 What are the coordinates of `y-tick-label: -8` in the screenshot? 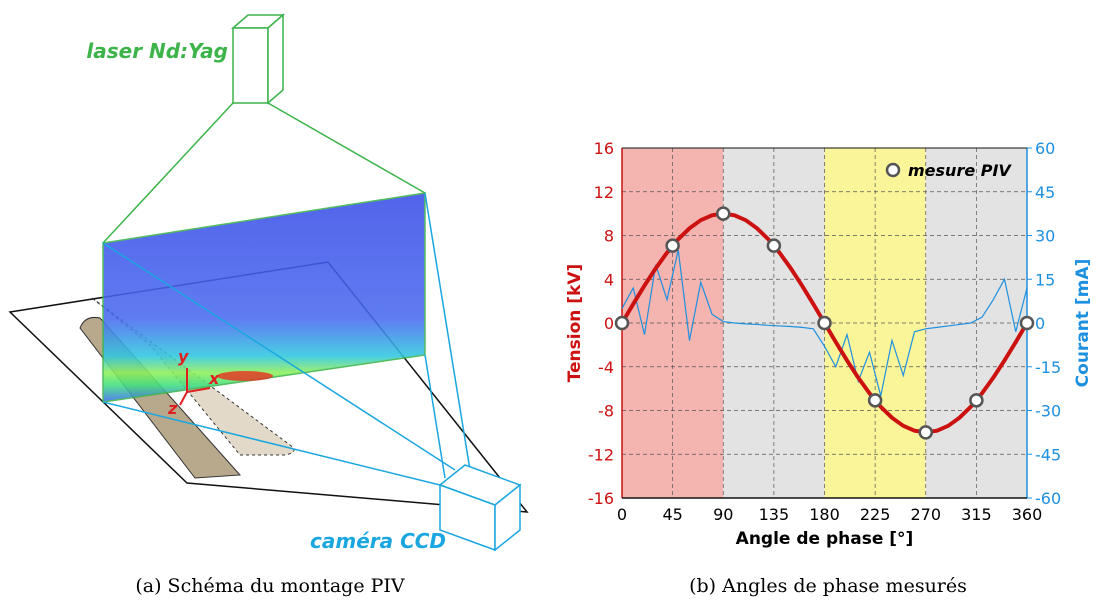 It's located at (606, 411).